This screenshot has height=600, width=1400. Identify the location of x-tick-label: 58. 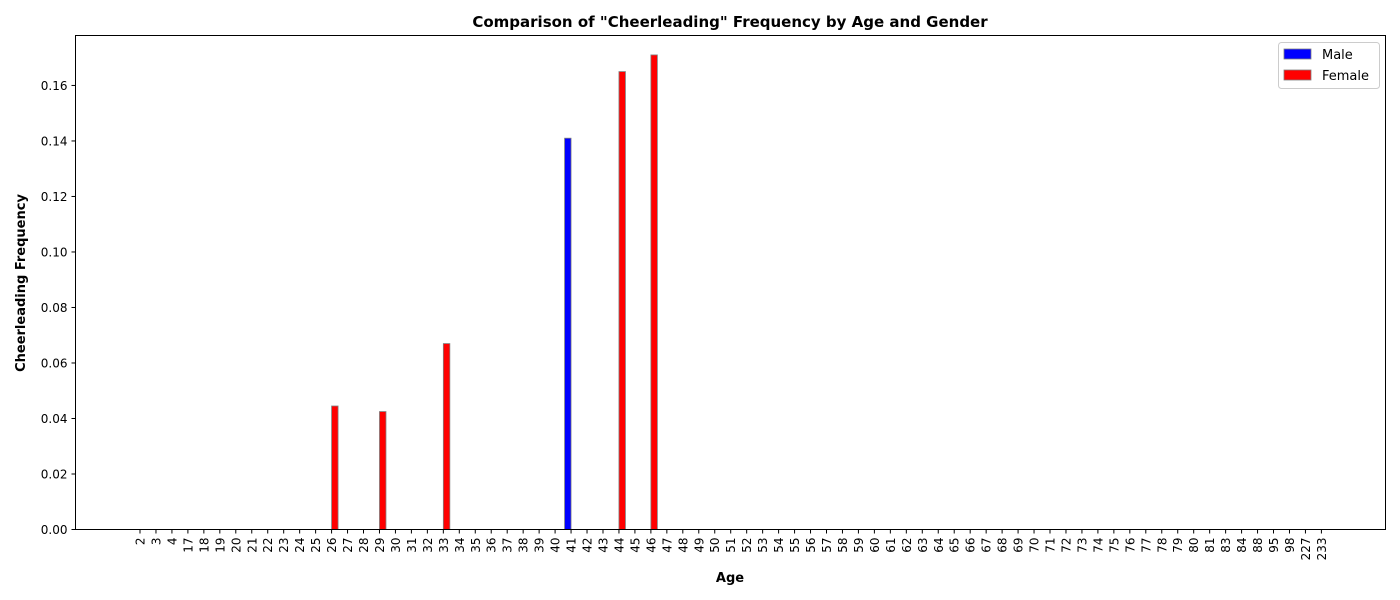
(843, 545).